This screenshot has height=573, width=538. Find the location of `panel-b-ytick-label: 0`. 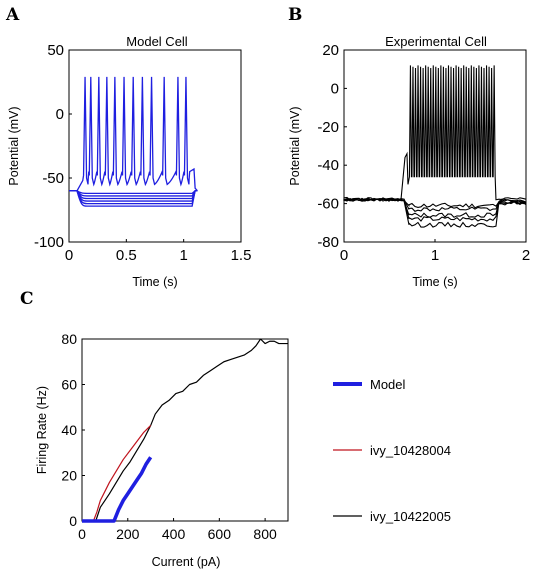

panel-b-ytick-label: 0 is located at coordinates (335, 88).